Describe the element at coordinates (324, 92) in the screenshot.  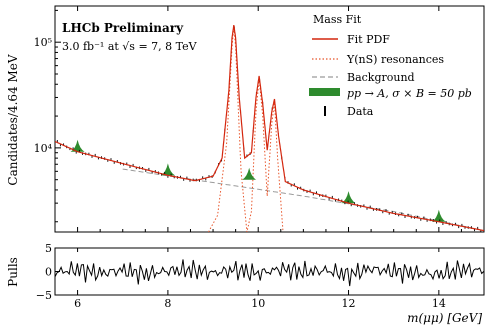
I see `legend-swatch-signal` at that location.